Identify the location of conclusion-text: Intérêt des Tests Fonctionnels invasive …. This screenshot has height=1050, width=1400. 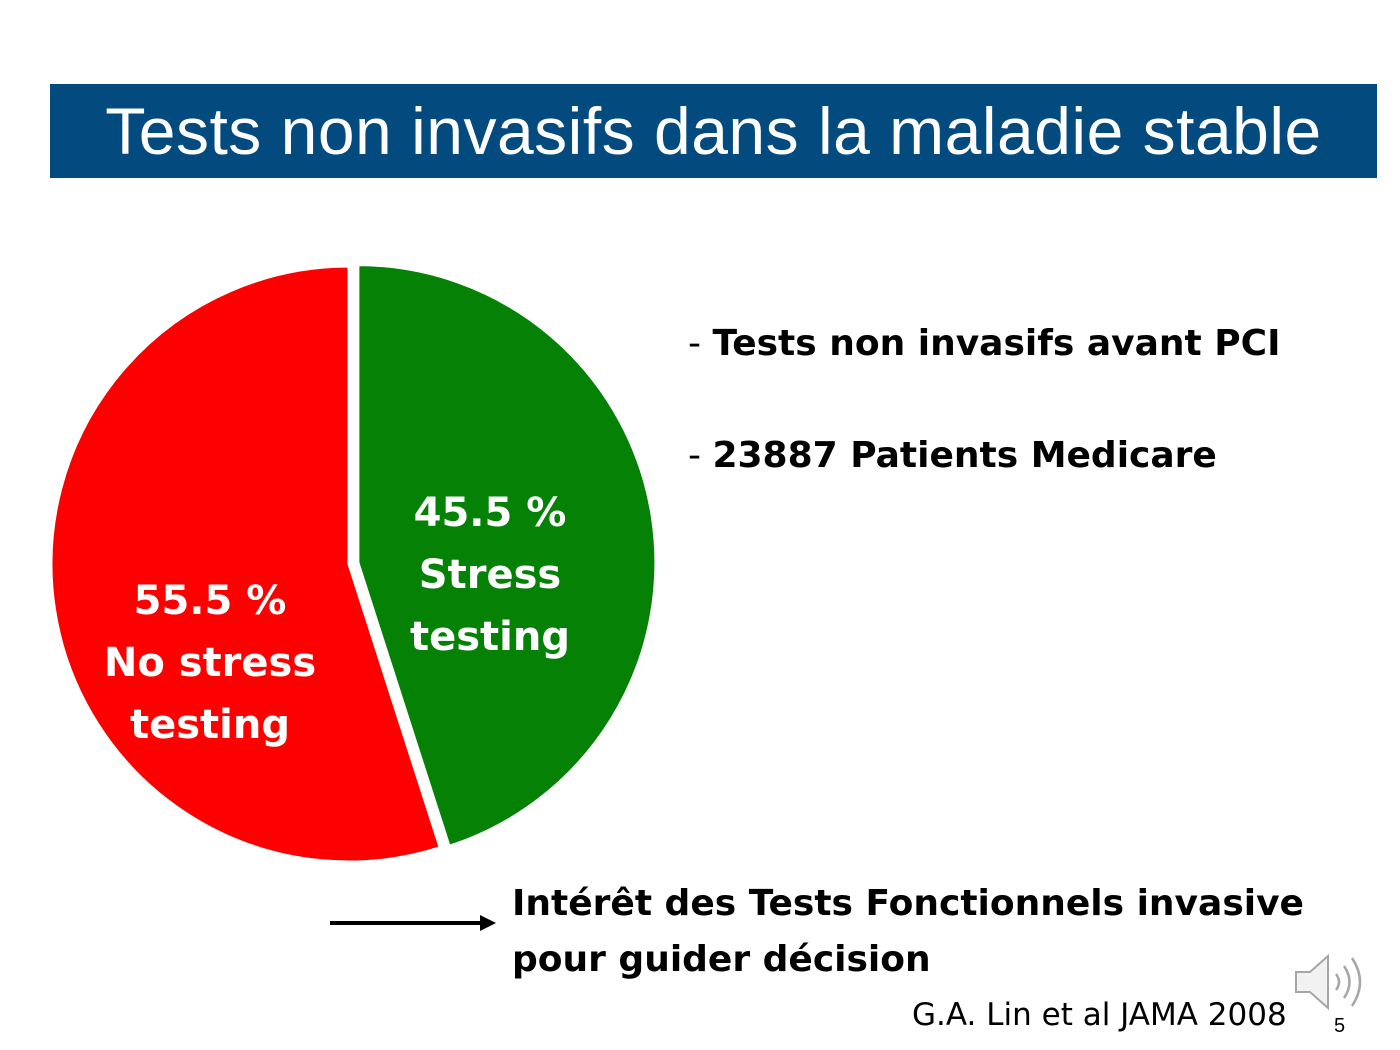
(908, 932).